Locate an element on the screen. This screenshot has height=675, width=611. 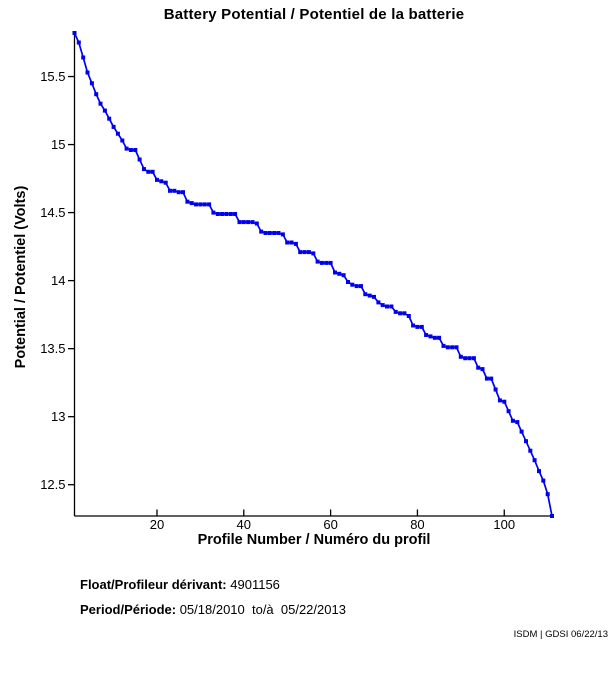
y-tick-label: 12.5 is located at coordinates (52, 484).